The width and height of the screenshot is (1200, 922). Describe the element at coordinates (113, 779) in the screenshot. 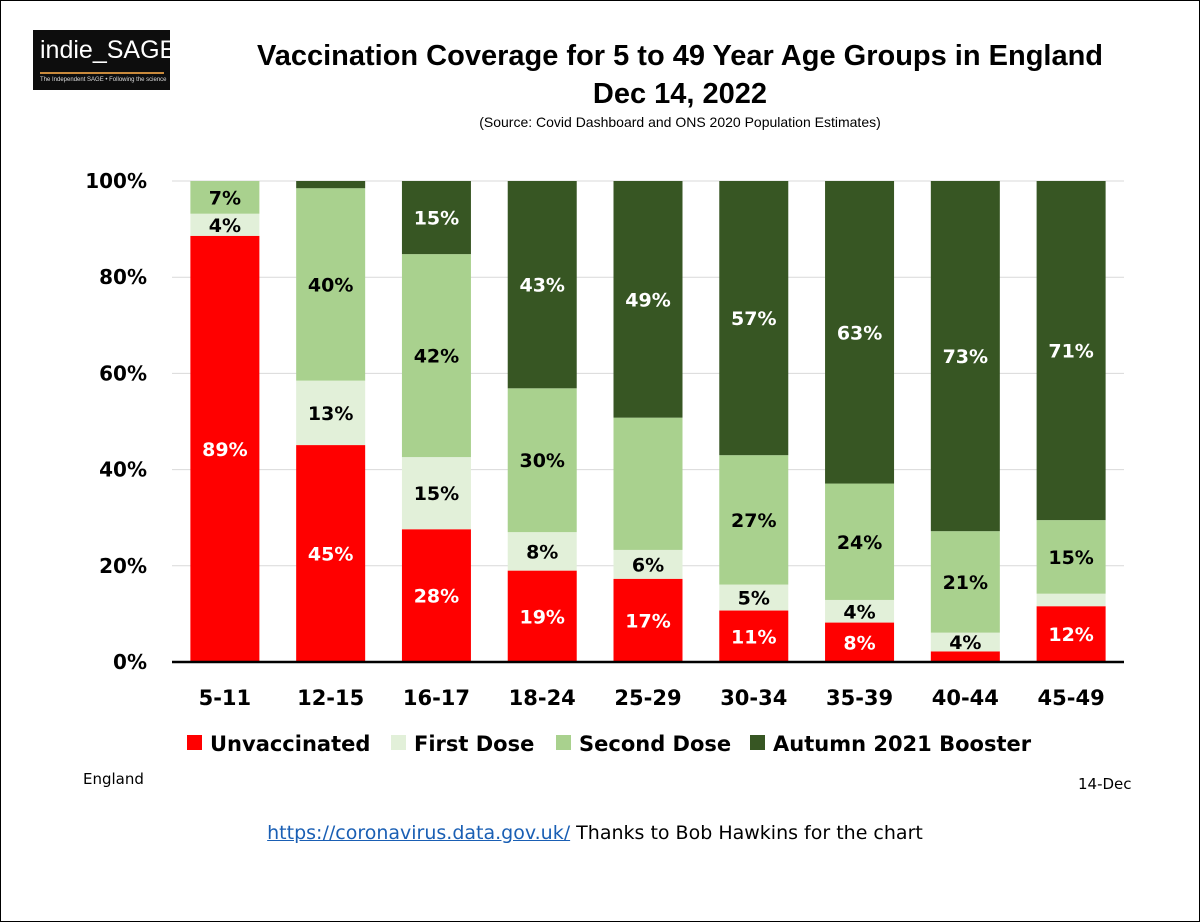

I see `region-label: England` at that location.